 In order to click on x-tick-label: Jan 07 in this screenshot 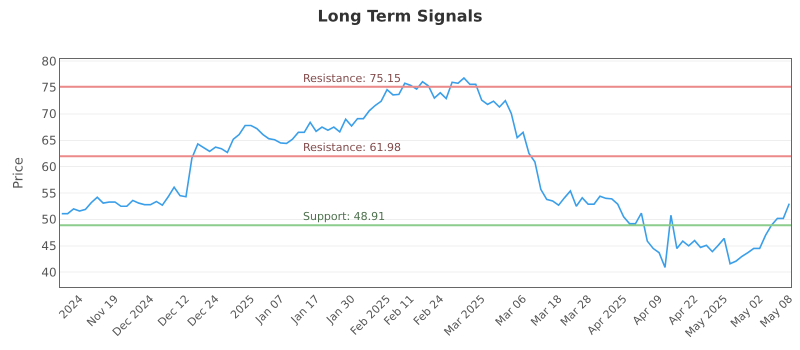, I will do `click(269, 309)`.